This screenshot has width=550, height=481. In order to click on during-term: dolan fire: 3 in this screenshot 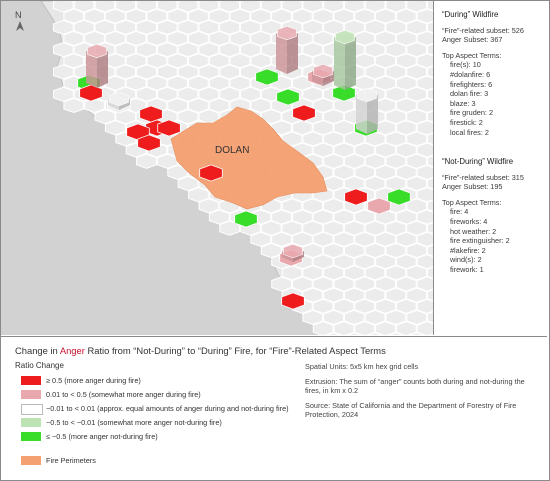, I will do `click(469, 94)`.